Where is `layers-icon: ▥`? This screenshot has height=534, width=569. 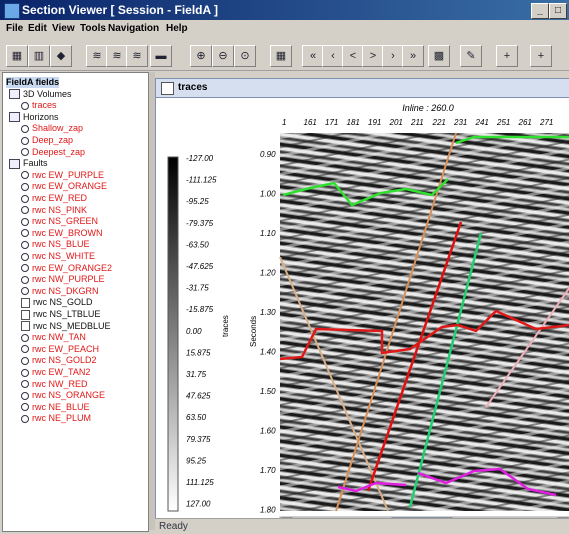 layers-icon: ▥ is located at coordinates (39, 56).